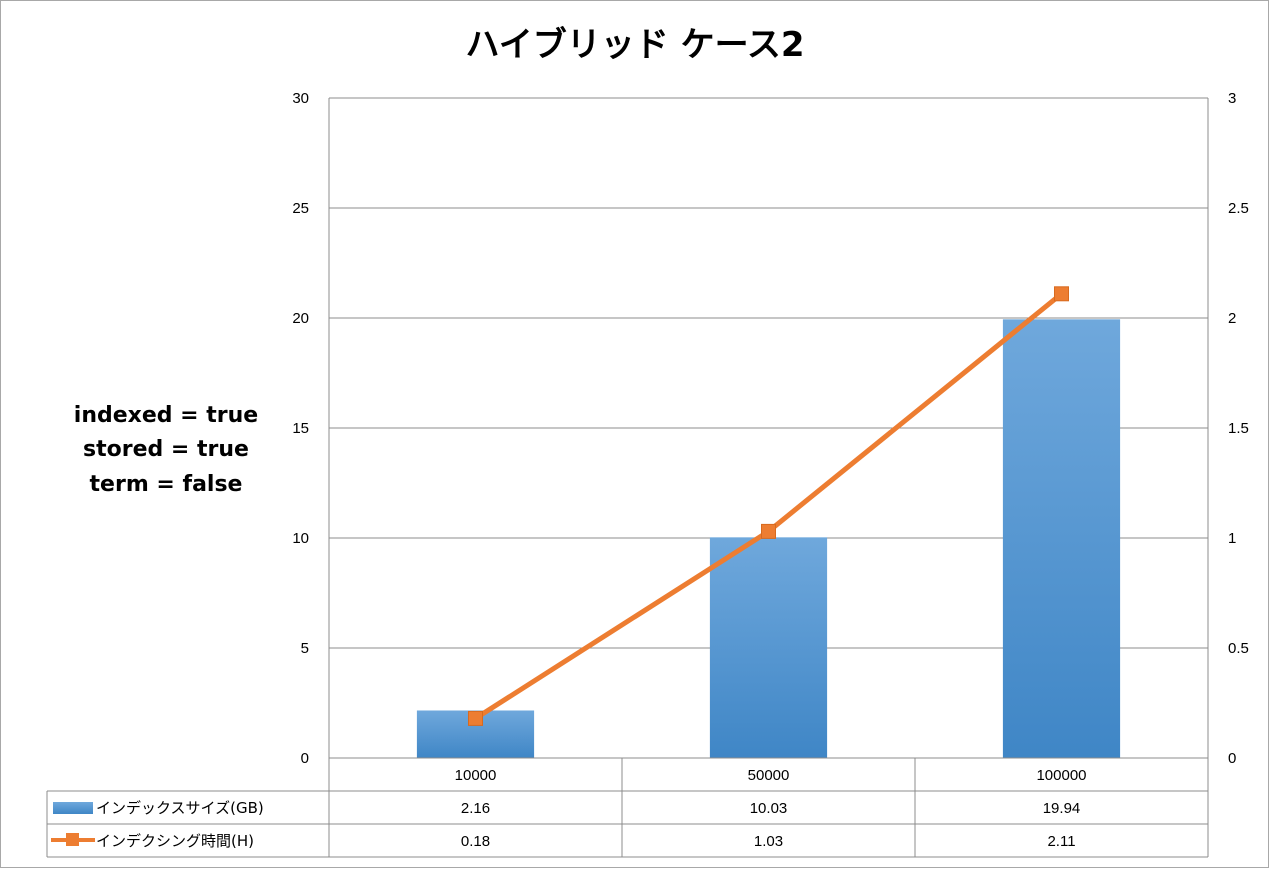  Describe the element at coordinates (1238, 428) in the screenshot. I see `right-tick-label: 1.5` at that location.